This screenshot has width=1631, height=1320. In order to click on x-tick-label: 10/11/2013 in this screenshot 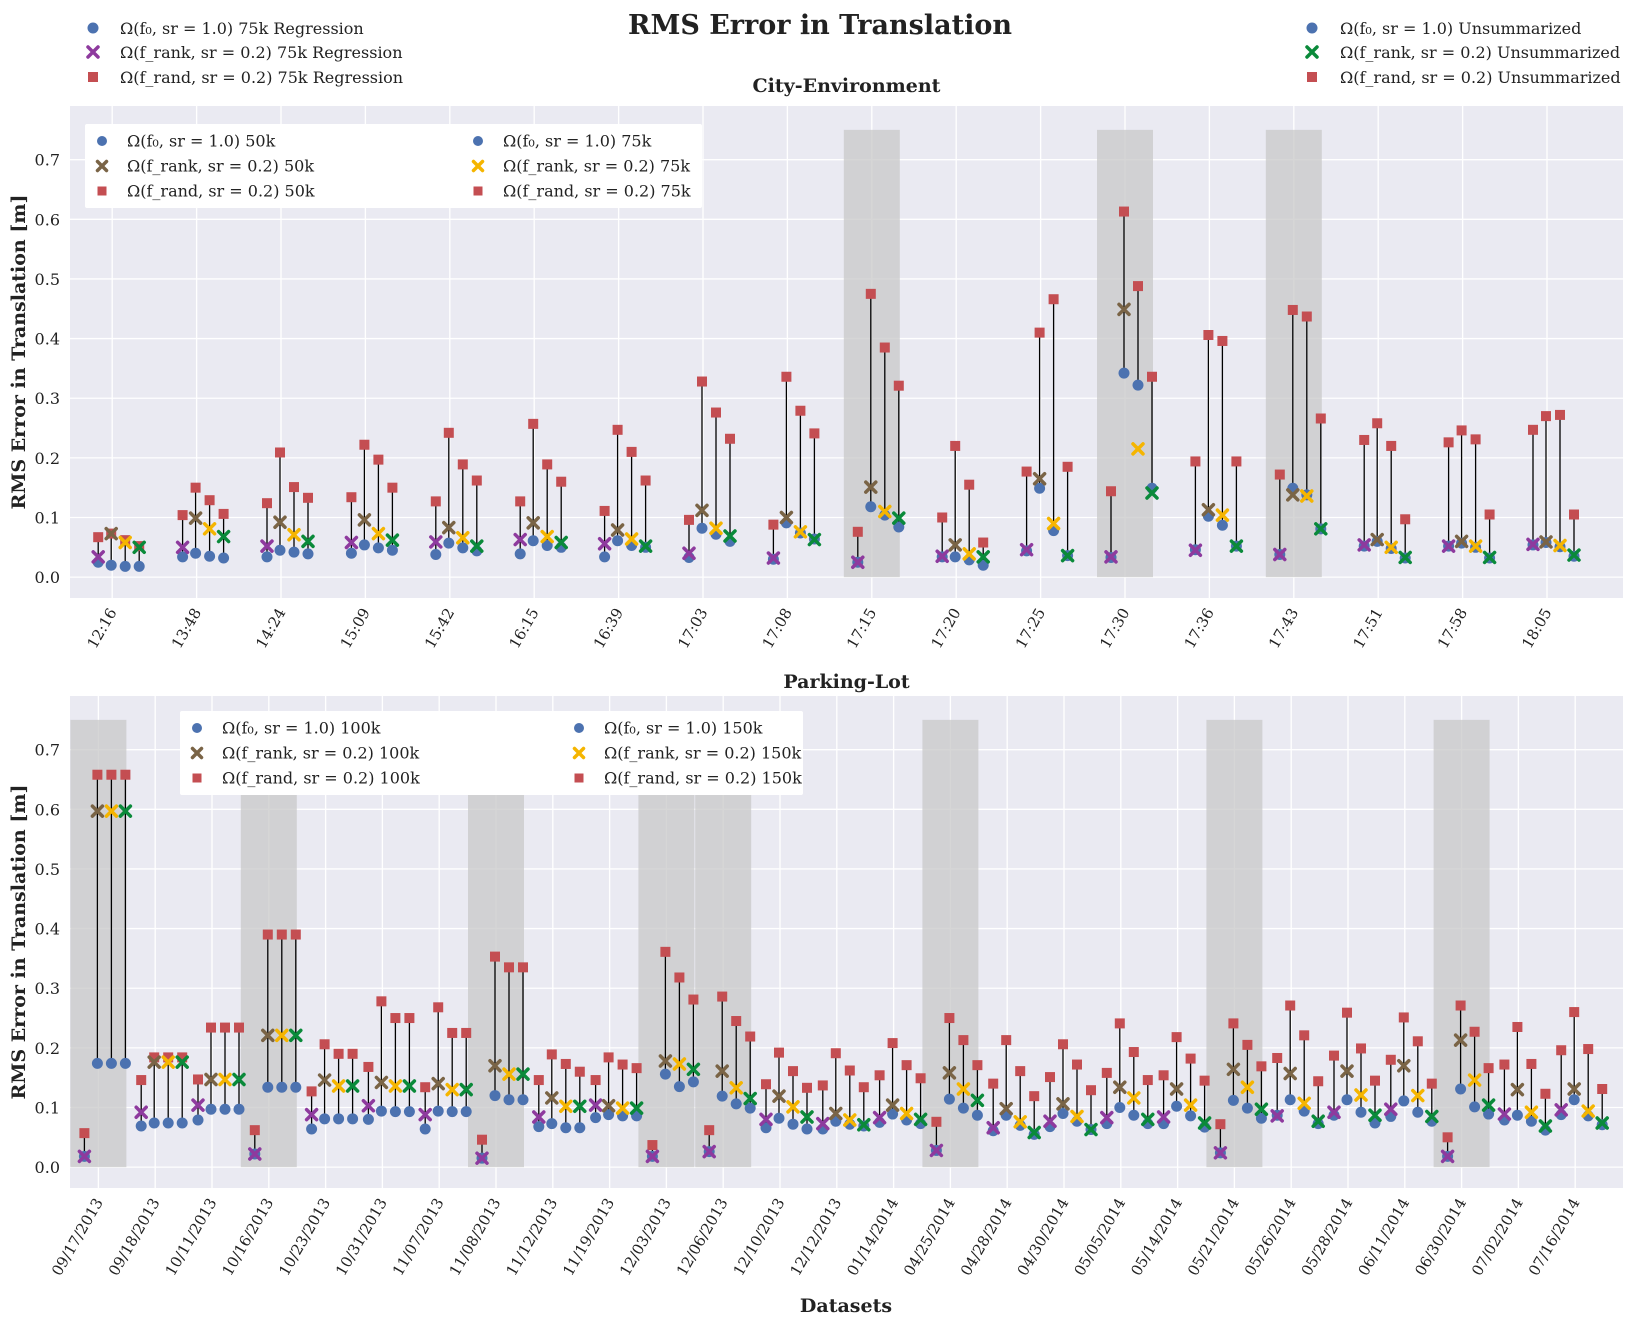, I will do `click(191, 1237)`.